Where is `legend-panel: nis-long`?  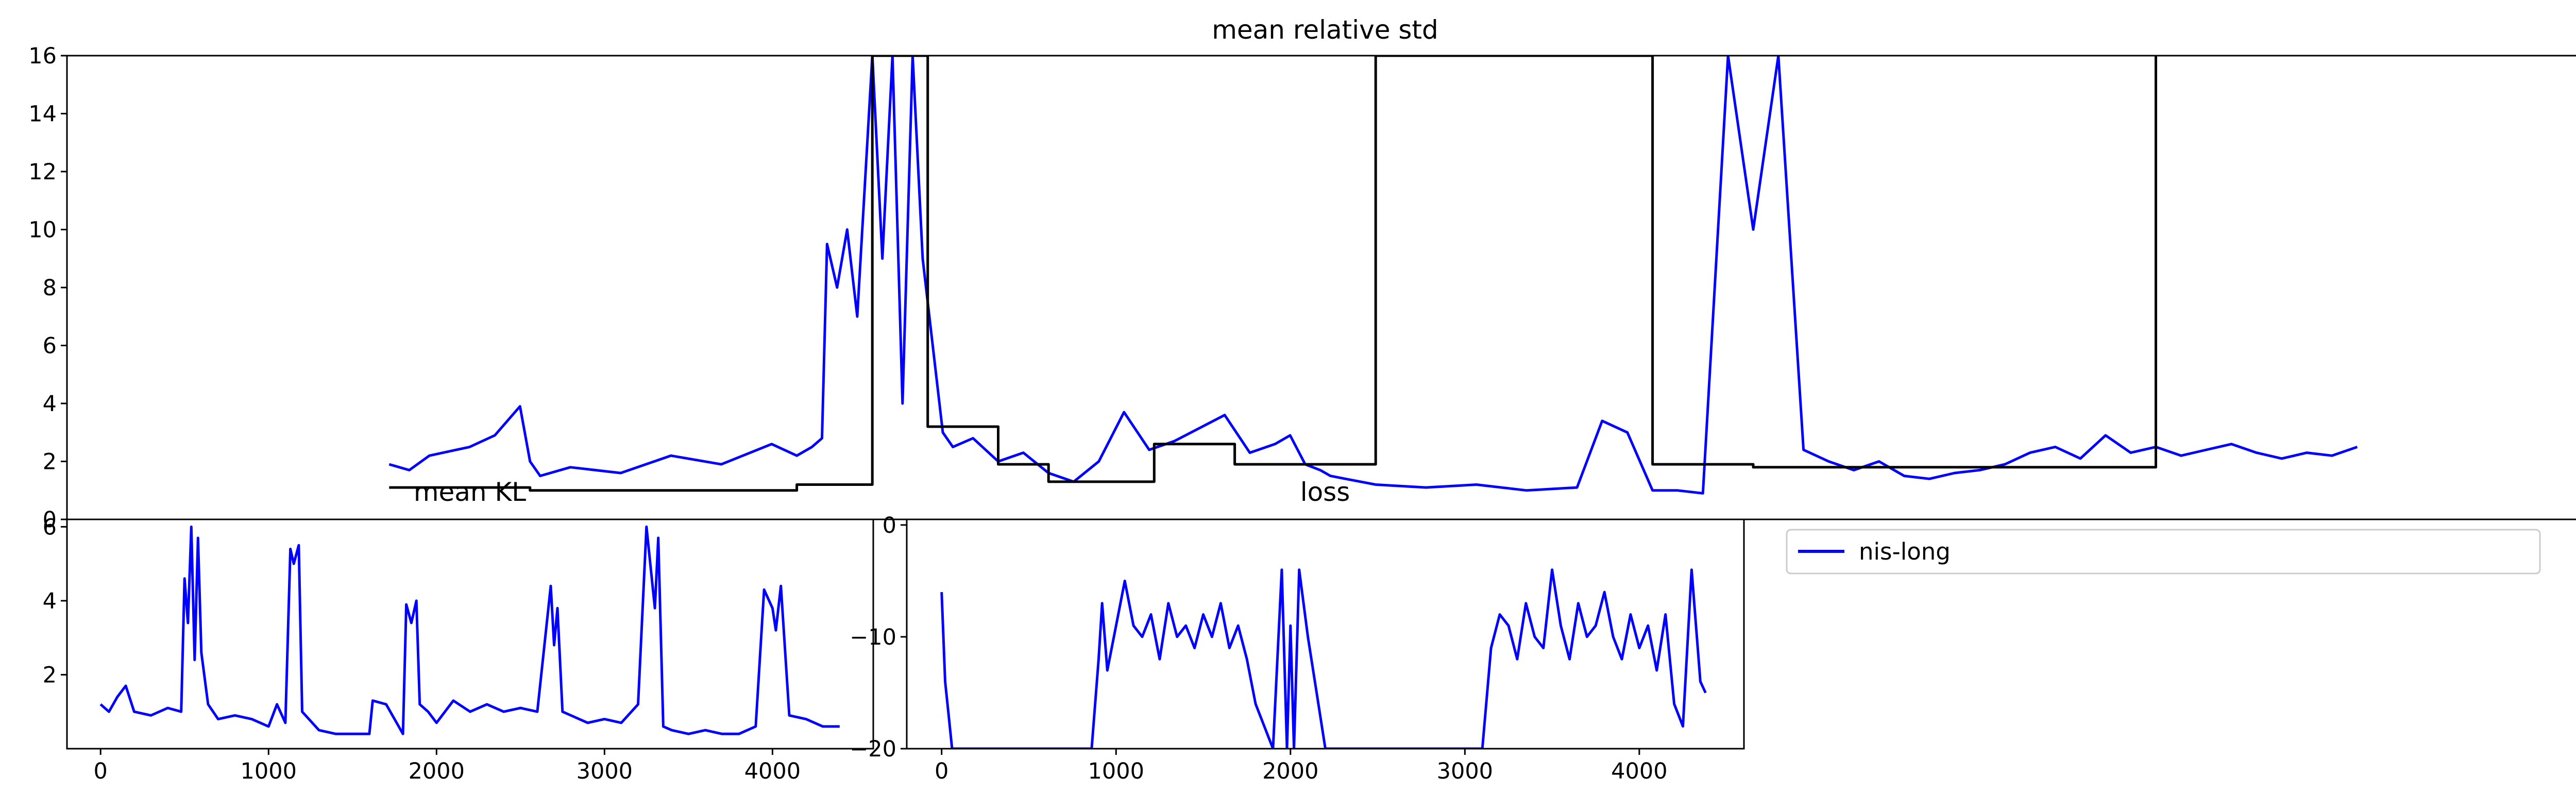
legend-panel: nis-long is located at coordinates (2142, 634).